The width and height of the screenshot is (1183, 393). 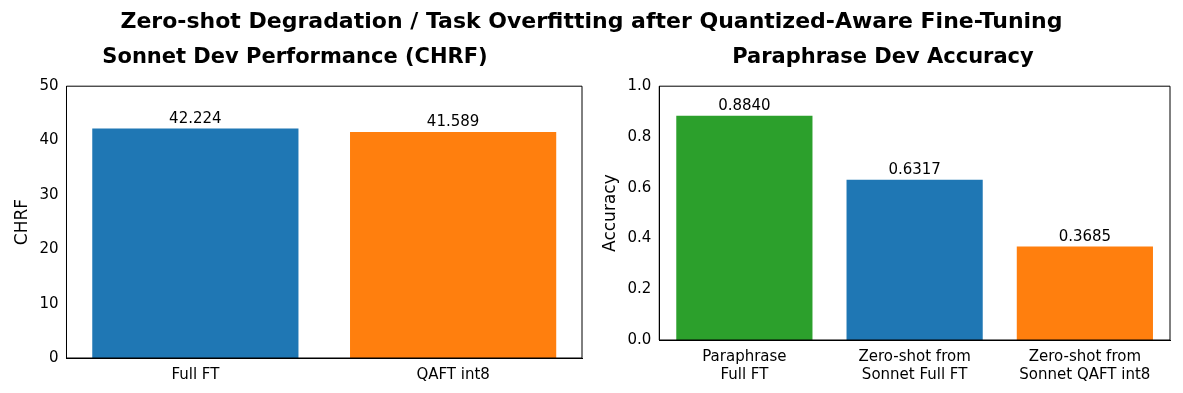 I want to click on y-tick-label: 0.2, so click(x=639, y=288).